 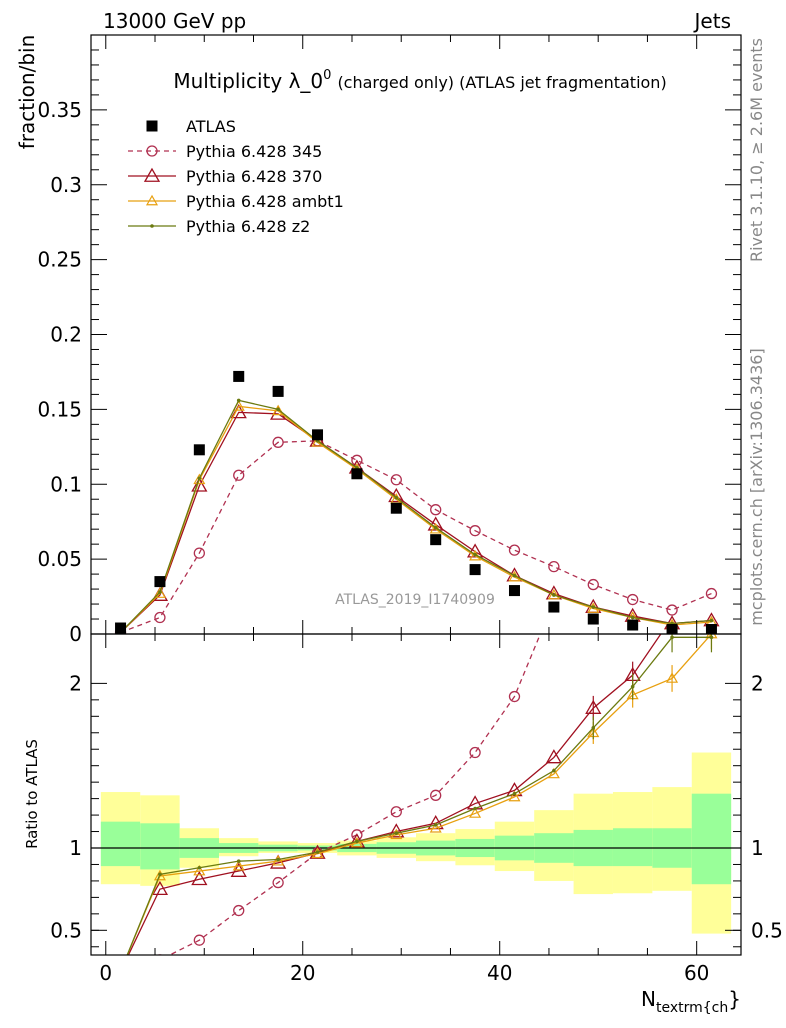 What do you see at coordinates (59, 260) in the screenshot?
I see `y-tick-label: 0.25` at bounding box center [59, 260].